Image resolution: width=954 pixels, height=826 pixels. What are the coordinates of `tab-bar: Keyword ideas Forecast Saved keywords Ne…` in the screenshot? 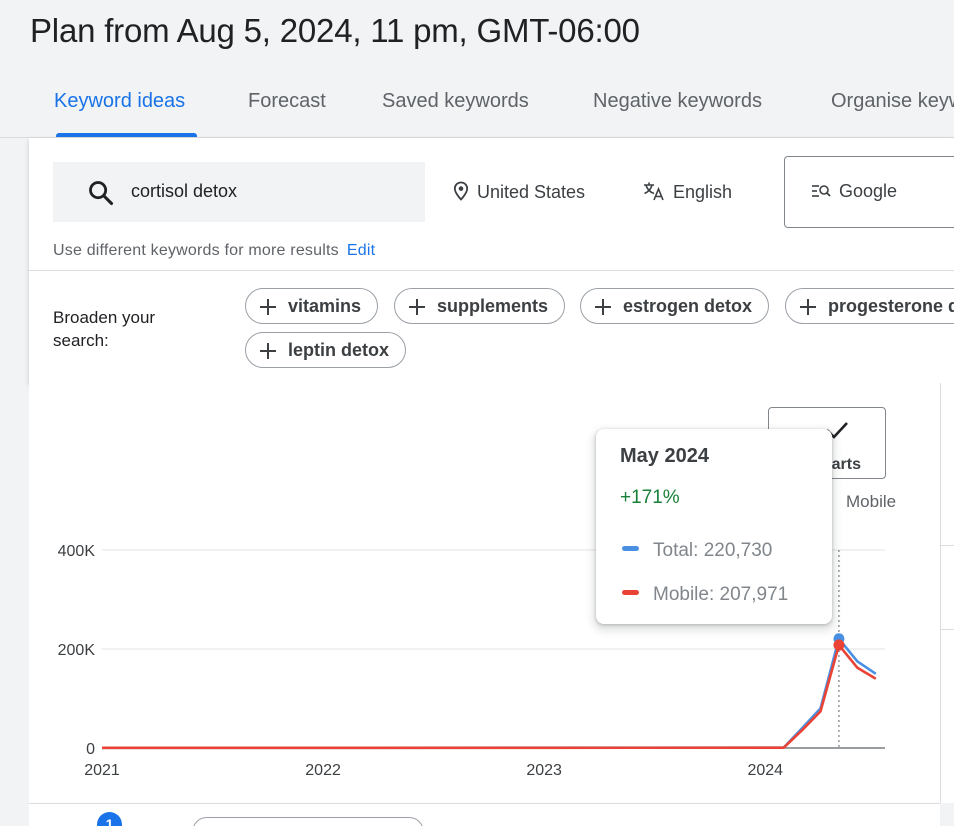 It's located at (477, 109).